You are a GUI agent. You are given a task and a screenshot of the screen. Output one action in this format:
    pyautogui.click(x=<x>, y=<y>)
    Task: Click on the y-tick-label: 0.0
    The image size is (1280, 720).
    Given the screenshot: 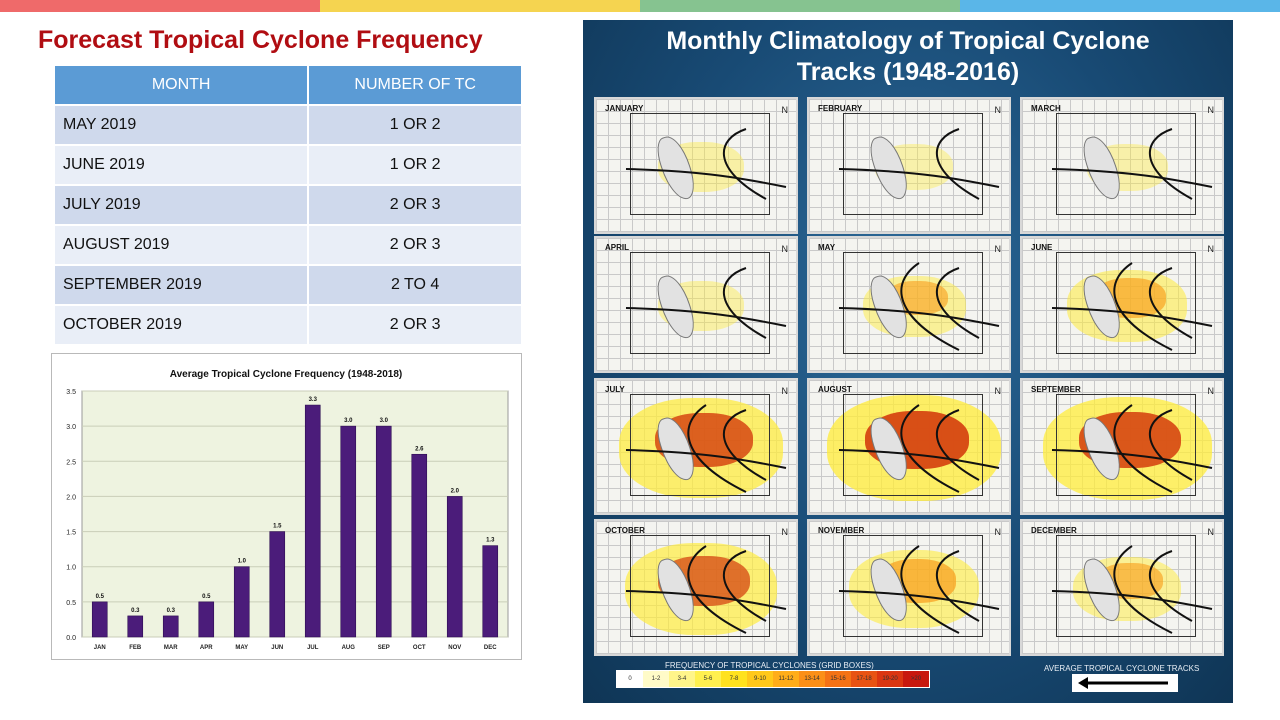 What is the action you would take?
    pyautogui.click(x=71, y=638)
    